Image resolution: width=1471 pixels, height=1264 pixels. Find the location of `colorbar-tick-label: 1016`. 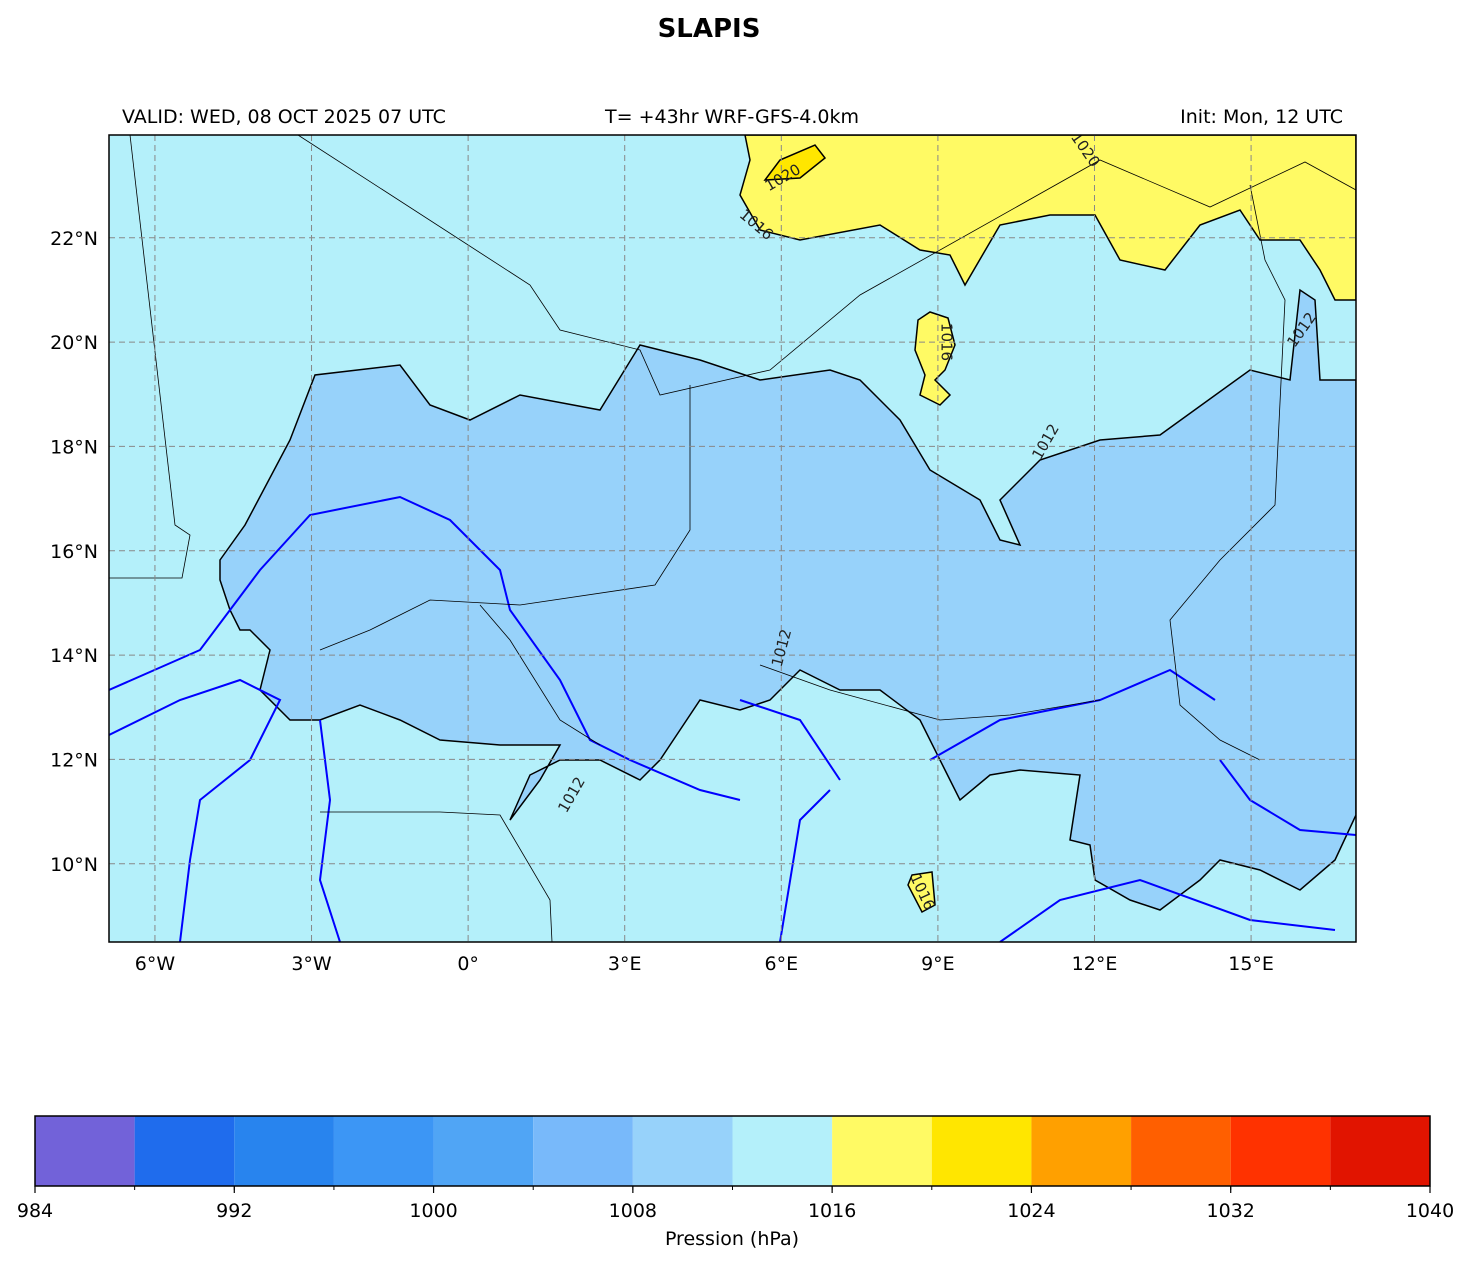

colorbar-tick-label: 1016 is located at coordinates (832, 1211).